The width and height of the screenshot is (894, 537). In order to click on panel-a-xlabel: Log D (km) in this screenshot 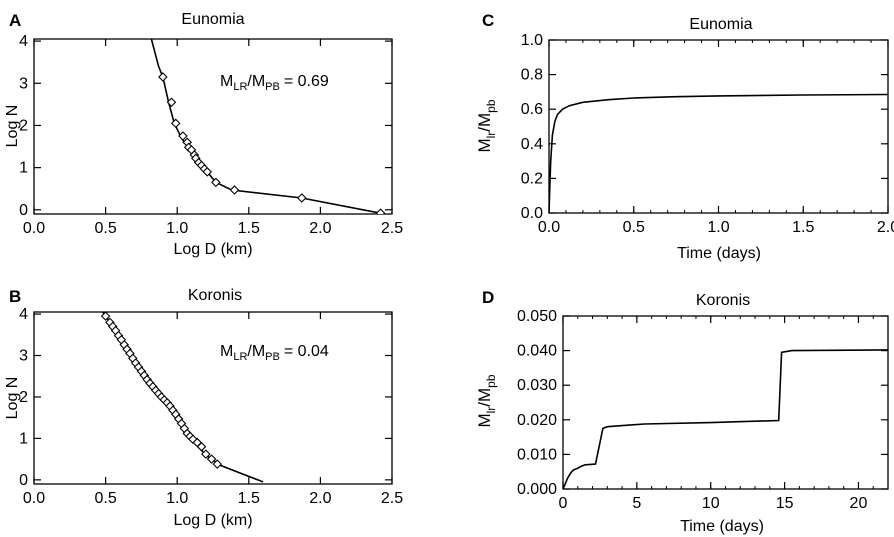, I will do `click(212, 249)`.